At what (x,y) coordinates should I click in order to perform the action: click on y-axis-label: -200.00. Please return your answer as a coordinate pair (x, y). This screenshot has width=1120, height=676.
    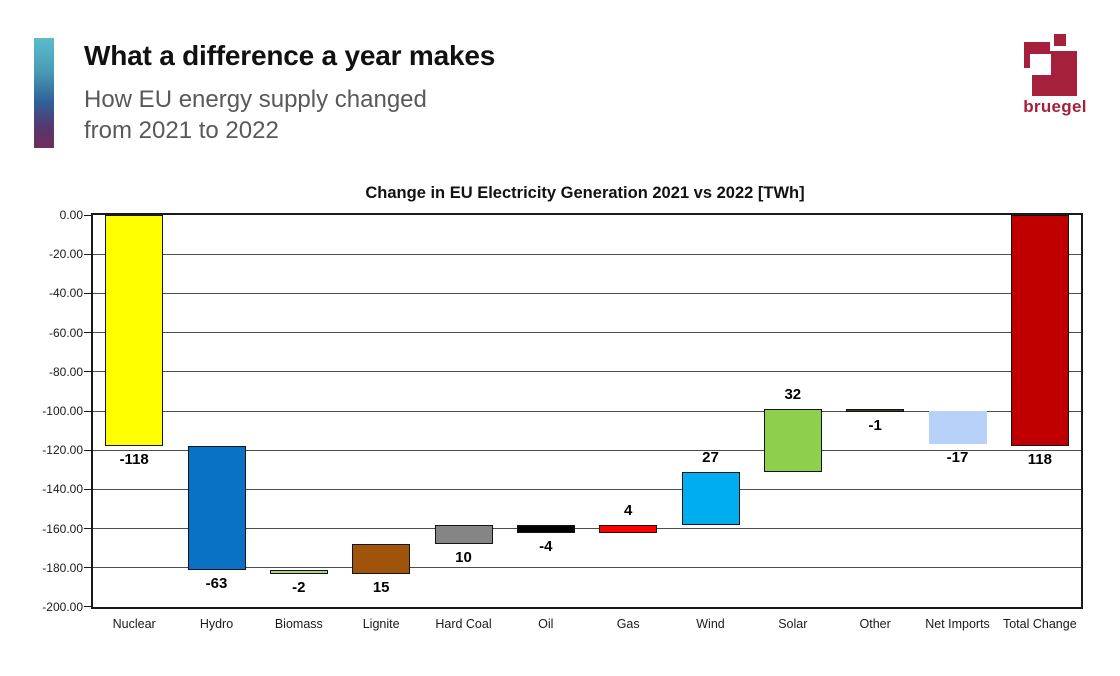
    Looking at the image, I should click on (62, 607).